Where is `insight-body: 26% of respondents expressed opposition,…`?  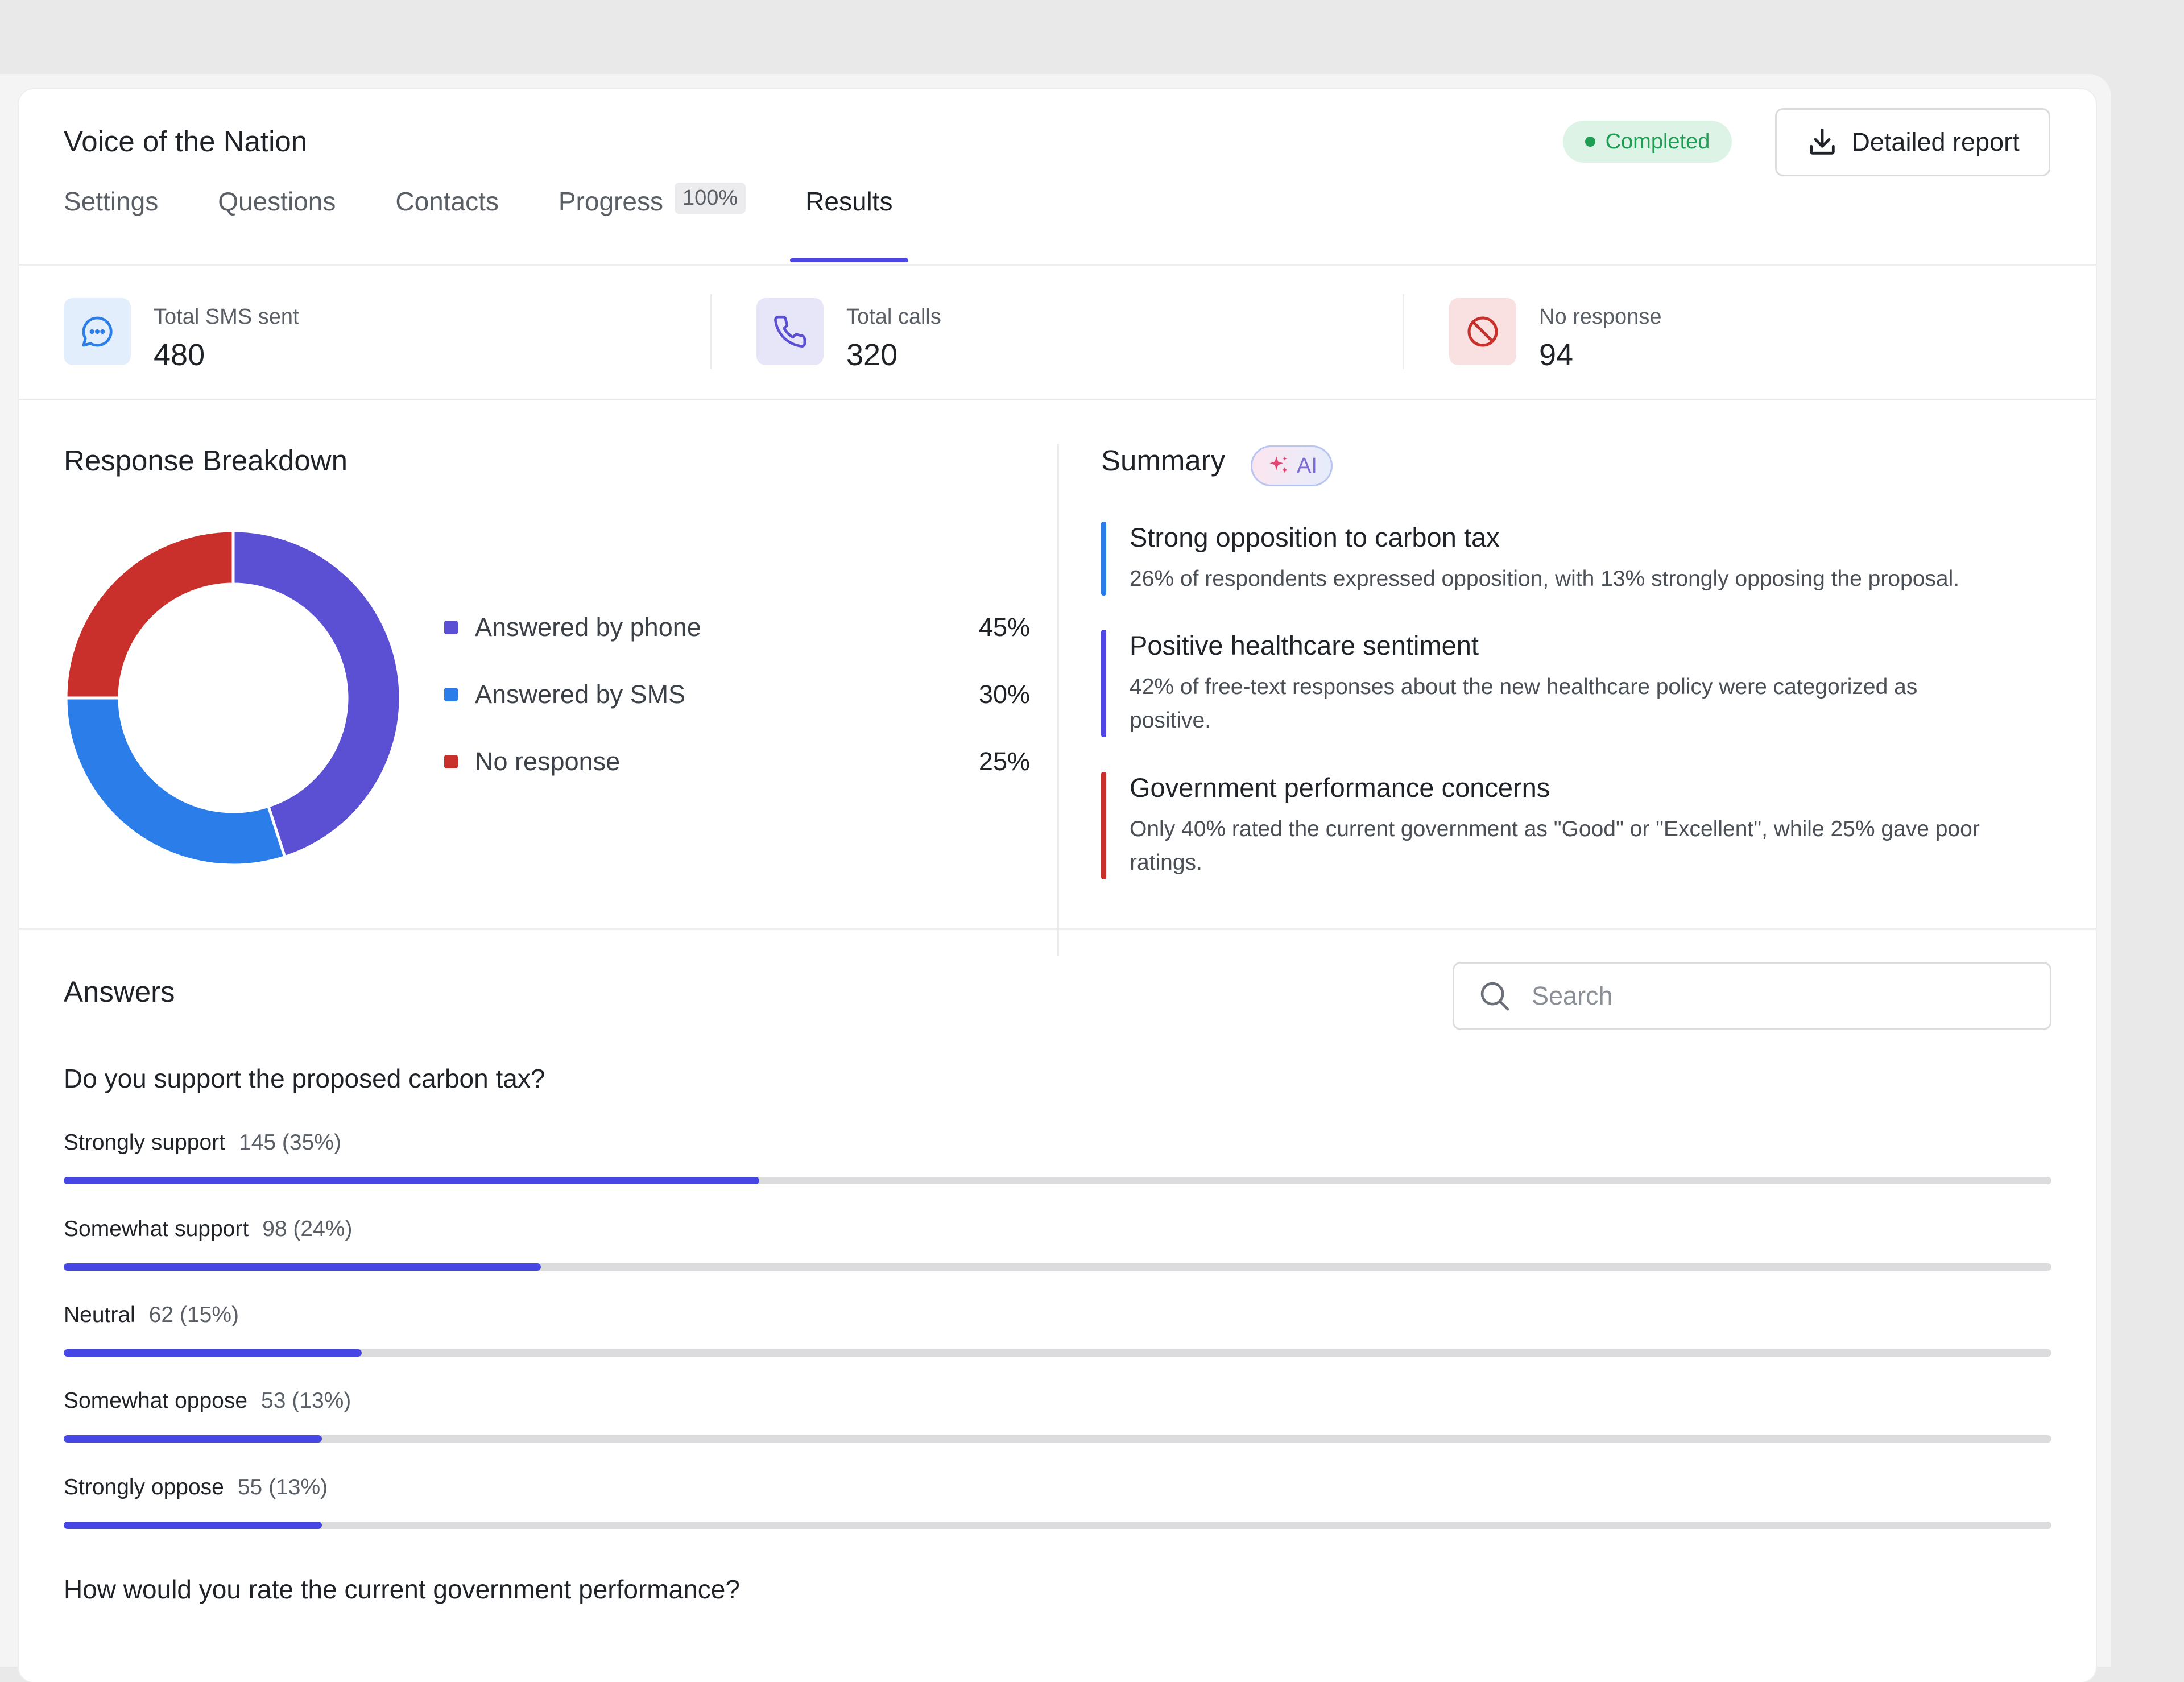 insight-body: 26% of respondents expressed opposition,… is located at coordinates (1545, 579).